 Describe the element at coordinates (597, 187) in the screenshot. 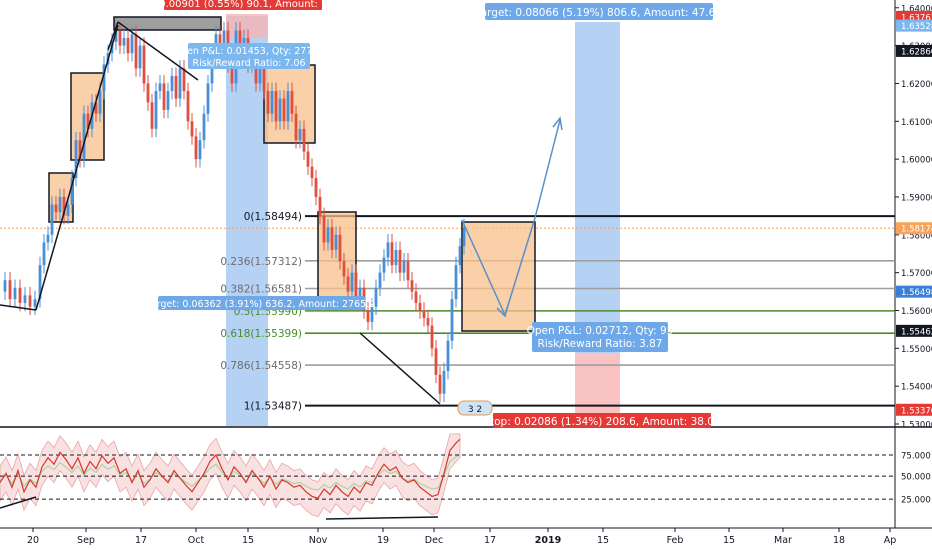

I see `long-position-target-zone-right` at that location.